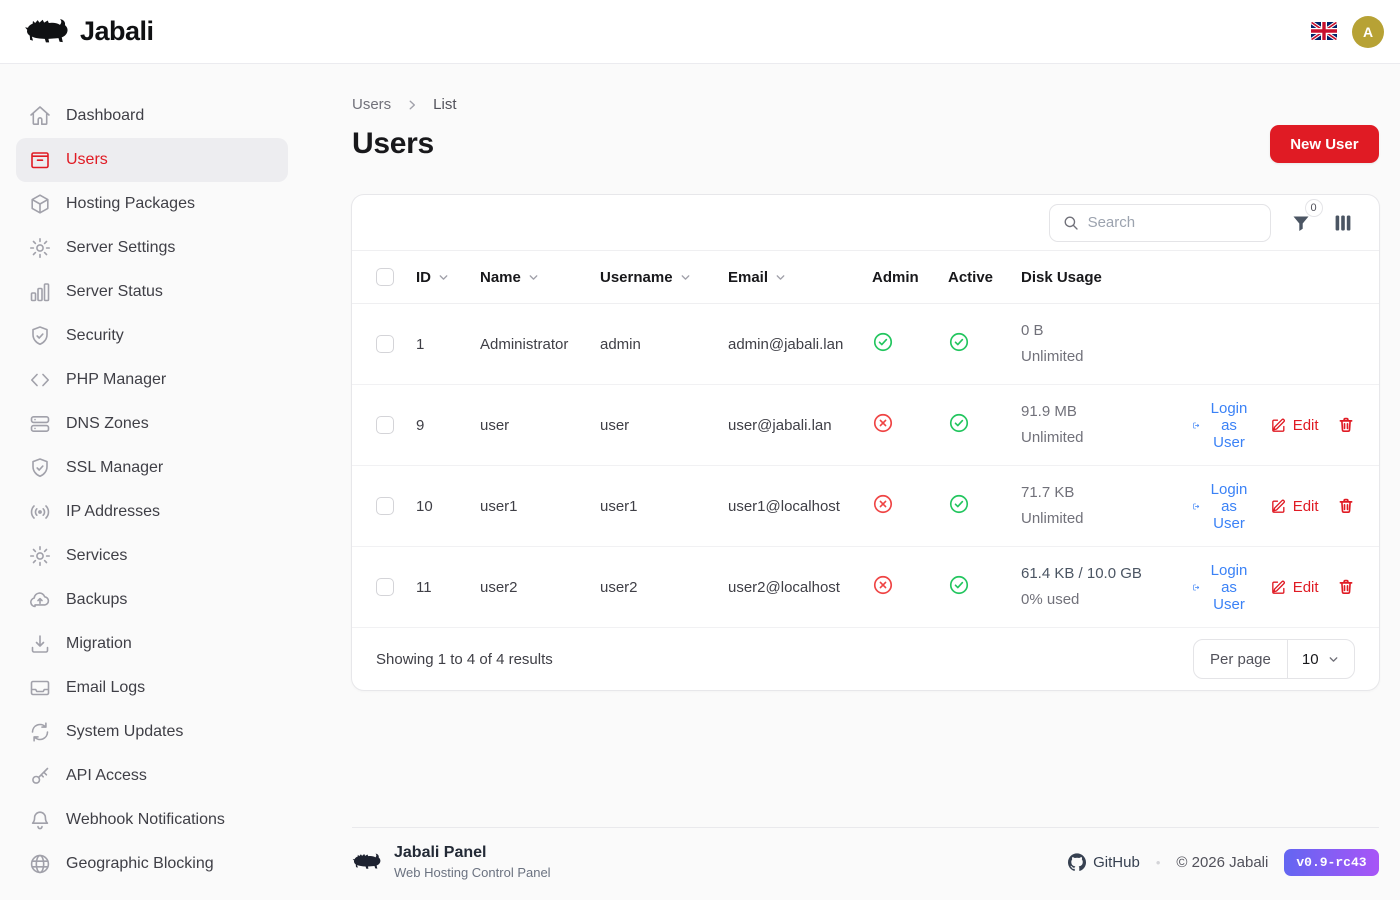  Describe the element at coordinates (499, 587) in the screenshot. I see `cell-name: user2` at that location.